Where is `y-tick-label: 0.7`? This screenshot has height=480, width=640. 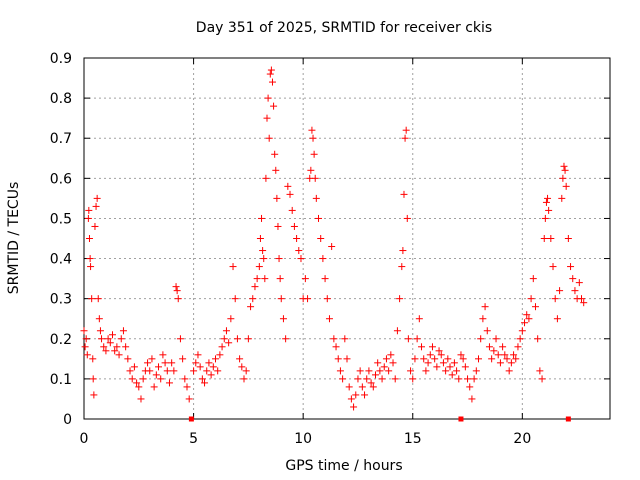 y-tick-label: 0.7 is located at coordinates (61, 139).